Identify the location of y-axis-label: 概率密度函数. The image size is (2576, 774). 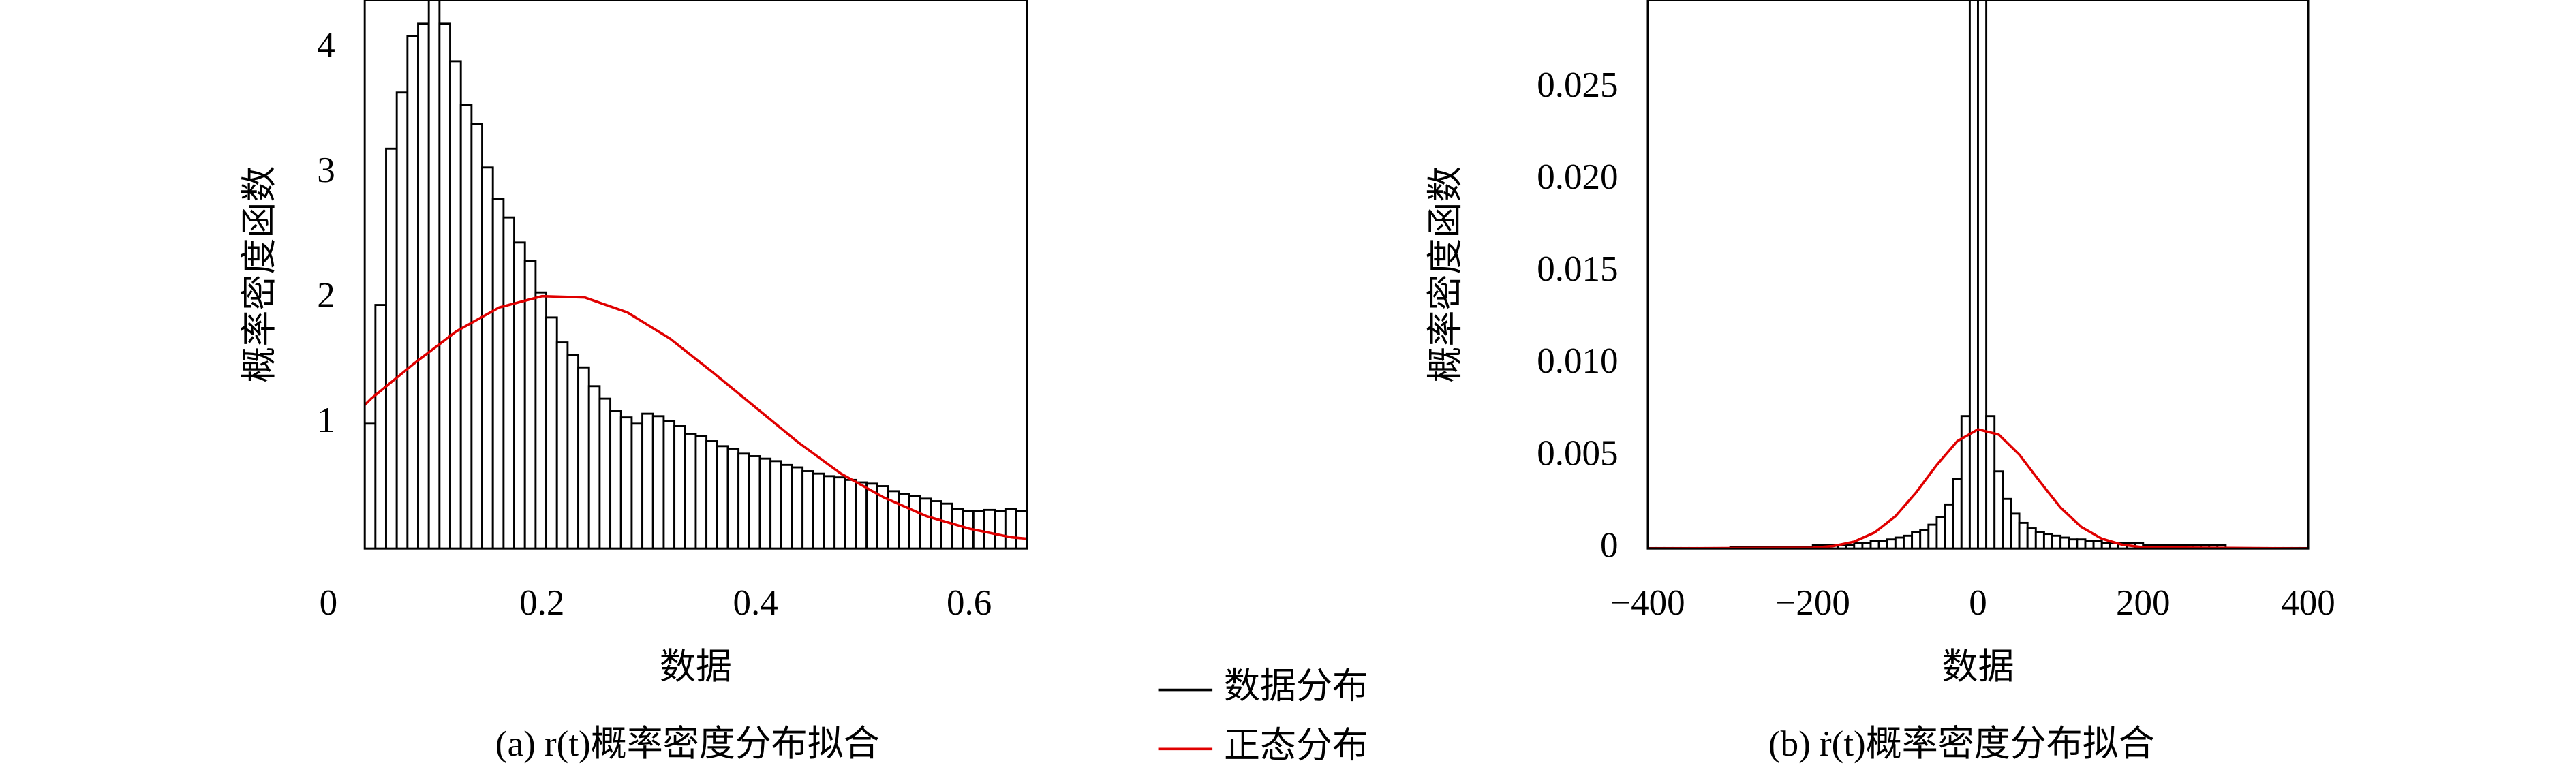
(259, 275).